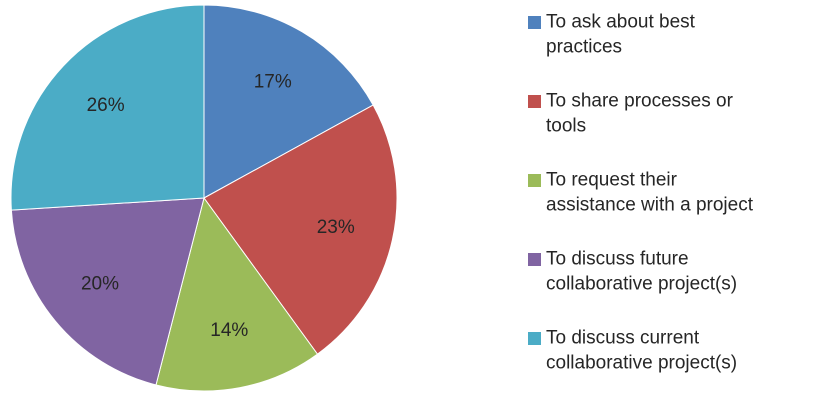  Describe the element at coordinates (631, 114) in the screenshot. I see `legend-item-2: To share processes or tools` at that location.